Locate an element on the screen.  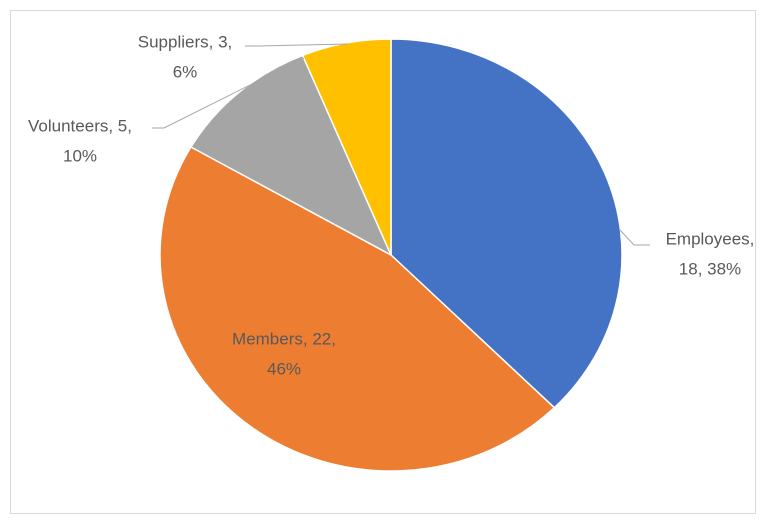
data-label: Volunteers, 5, is located at coordinates (80, 125).